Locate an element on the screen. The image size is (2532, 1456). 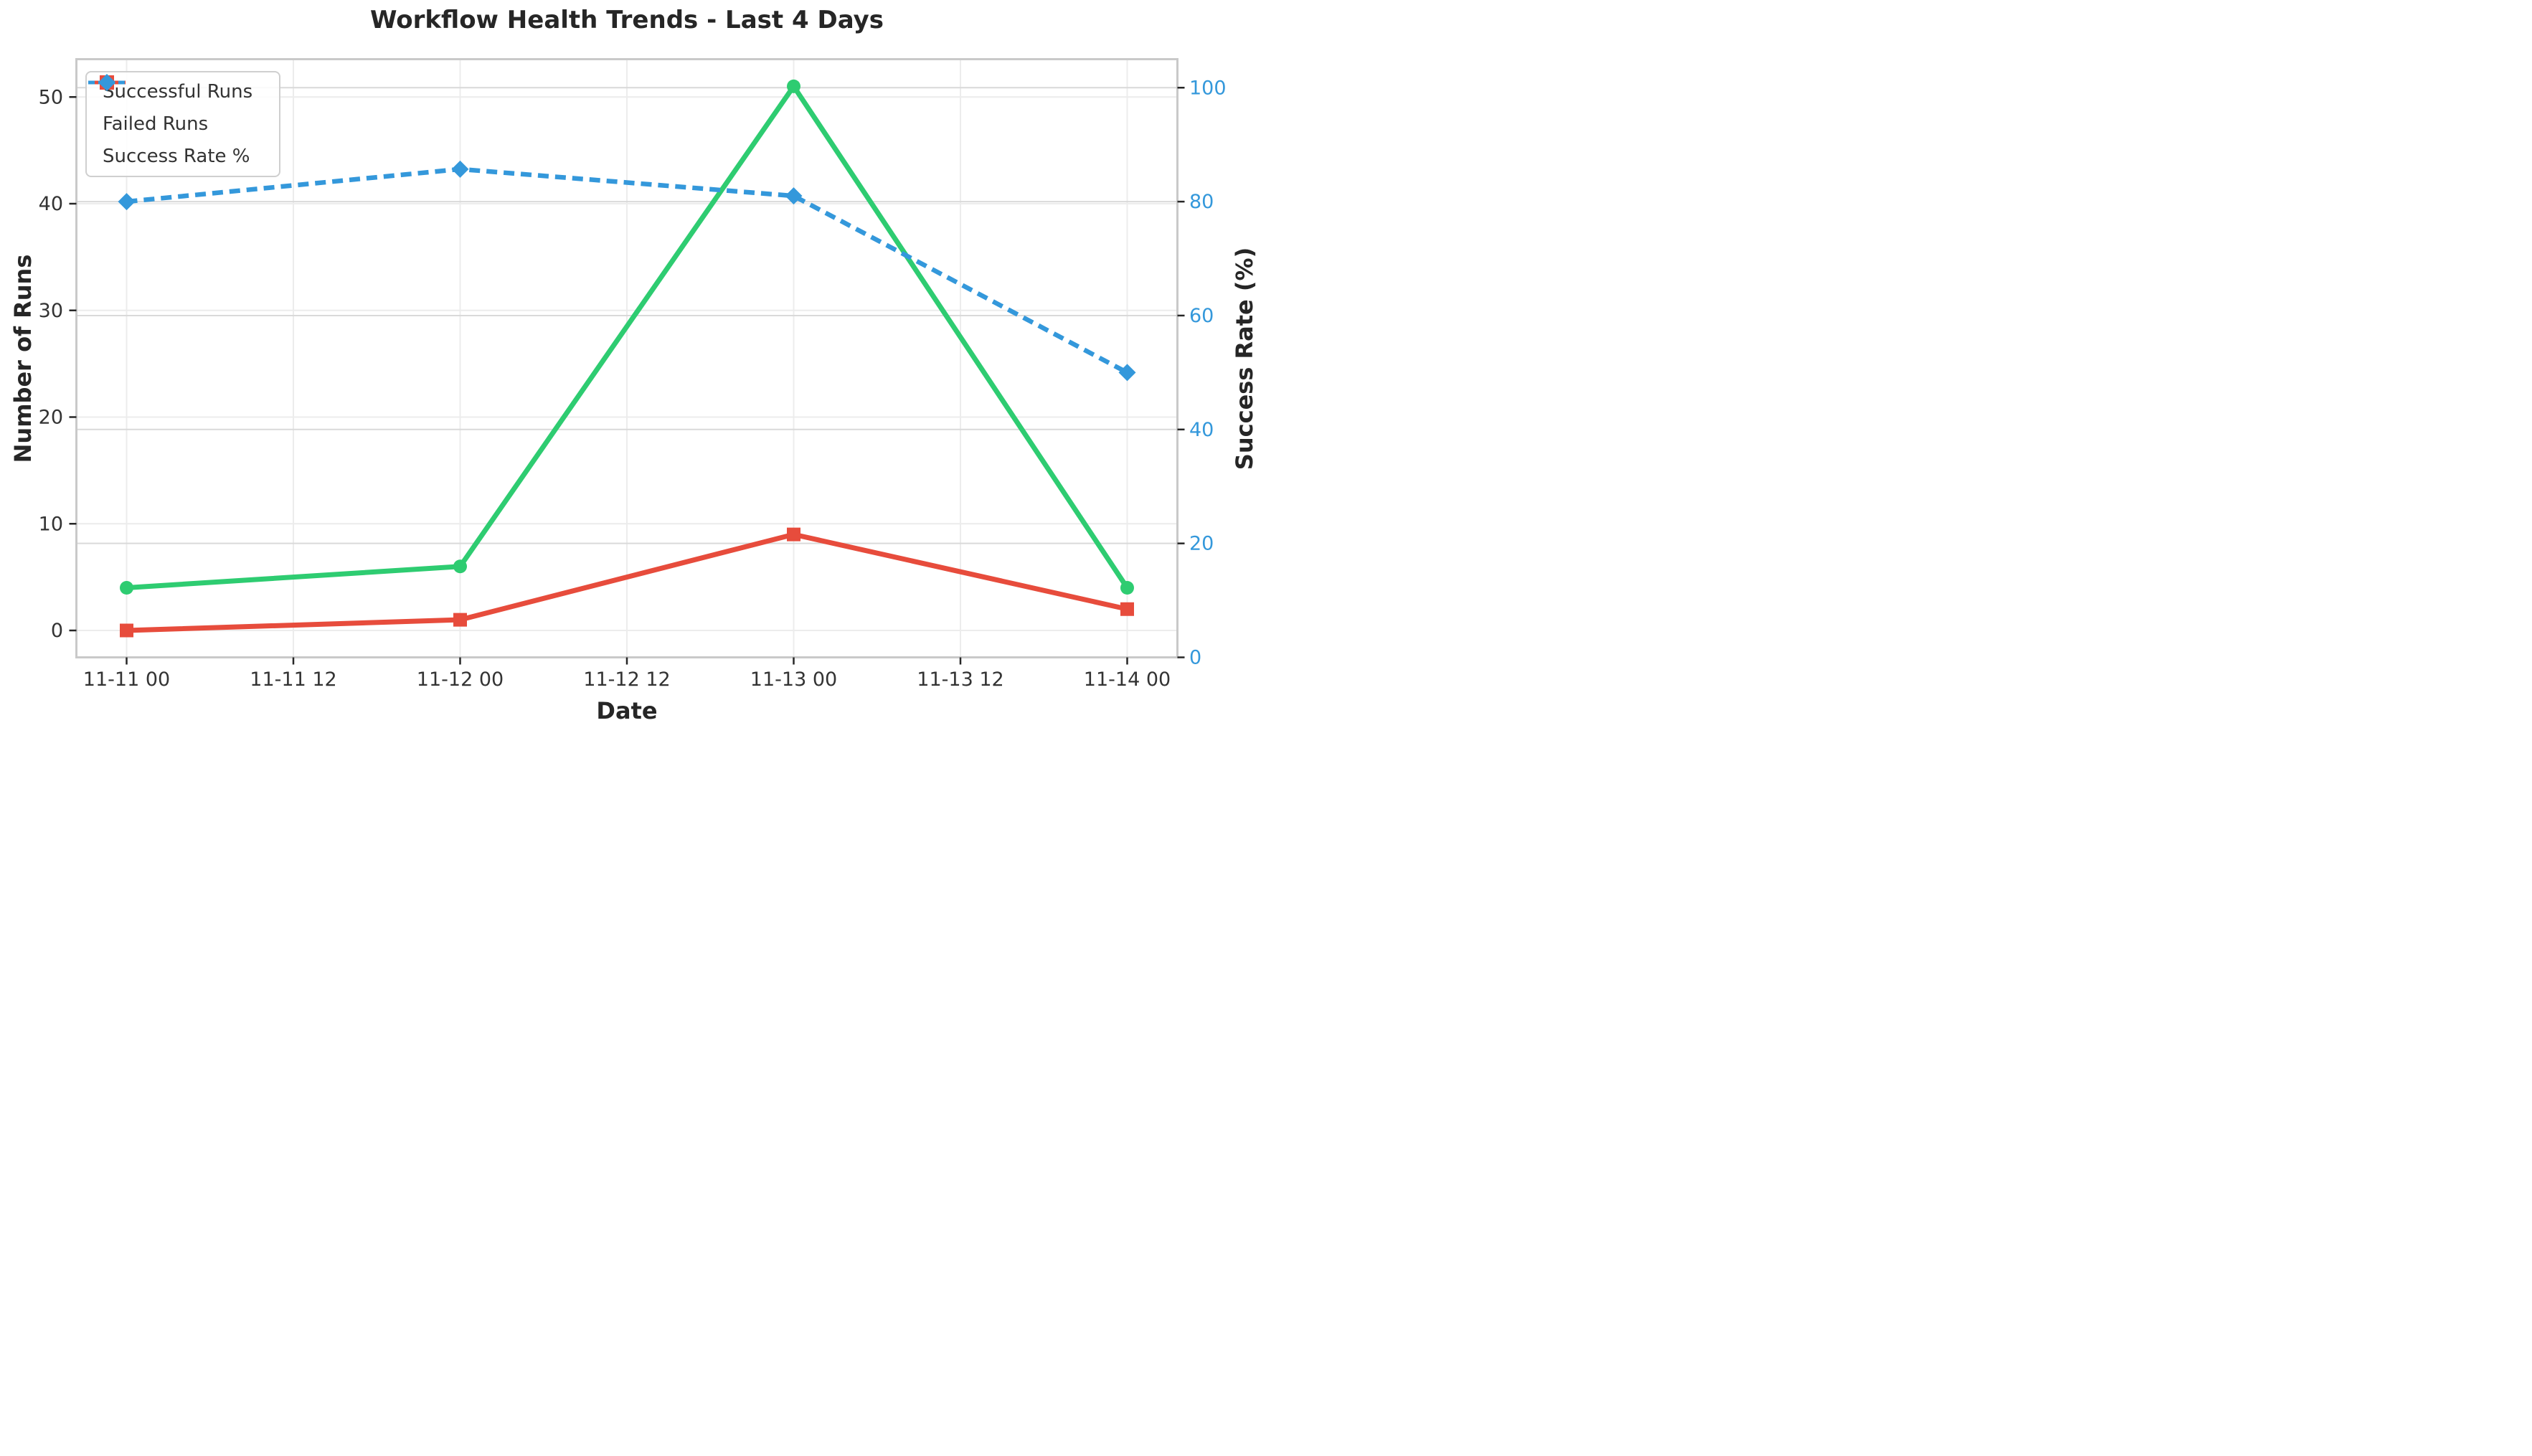
left-tick-label: 50 is located at coordinates (51, 97).